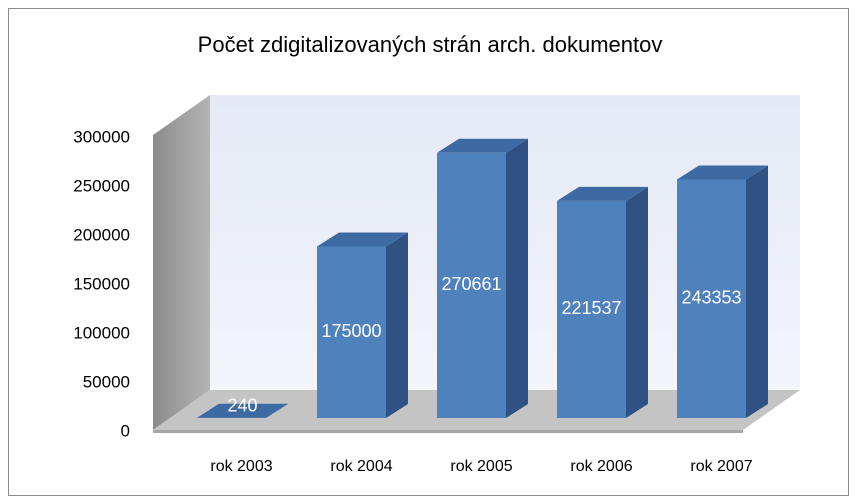 Image resolution: width=857 pixels, height=504 pixels. What do you see at coordinates (101, 185) in the screenshot?
I see `y-tick-label: 250000` at bounding box center [101, 185].